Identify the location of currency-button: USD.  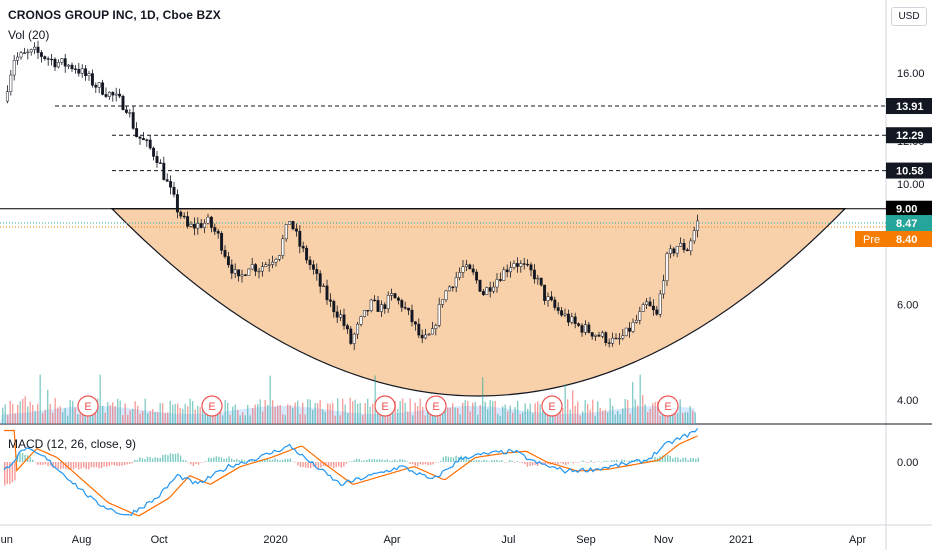
(909, 16).